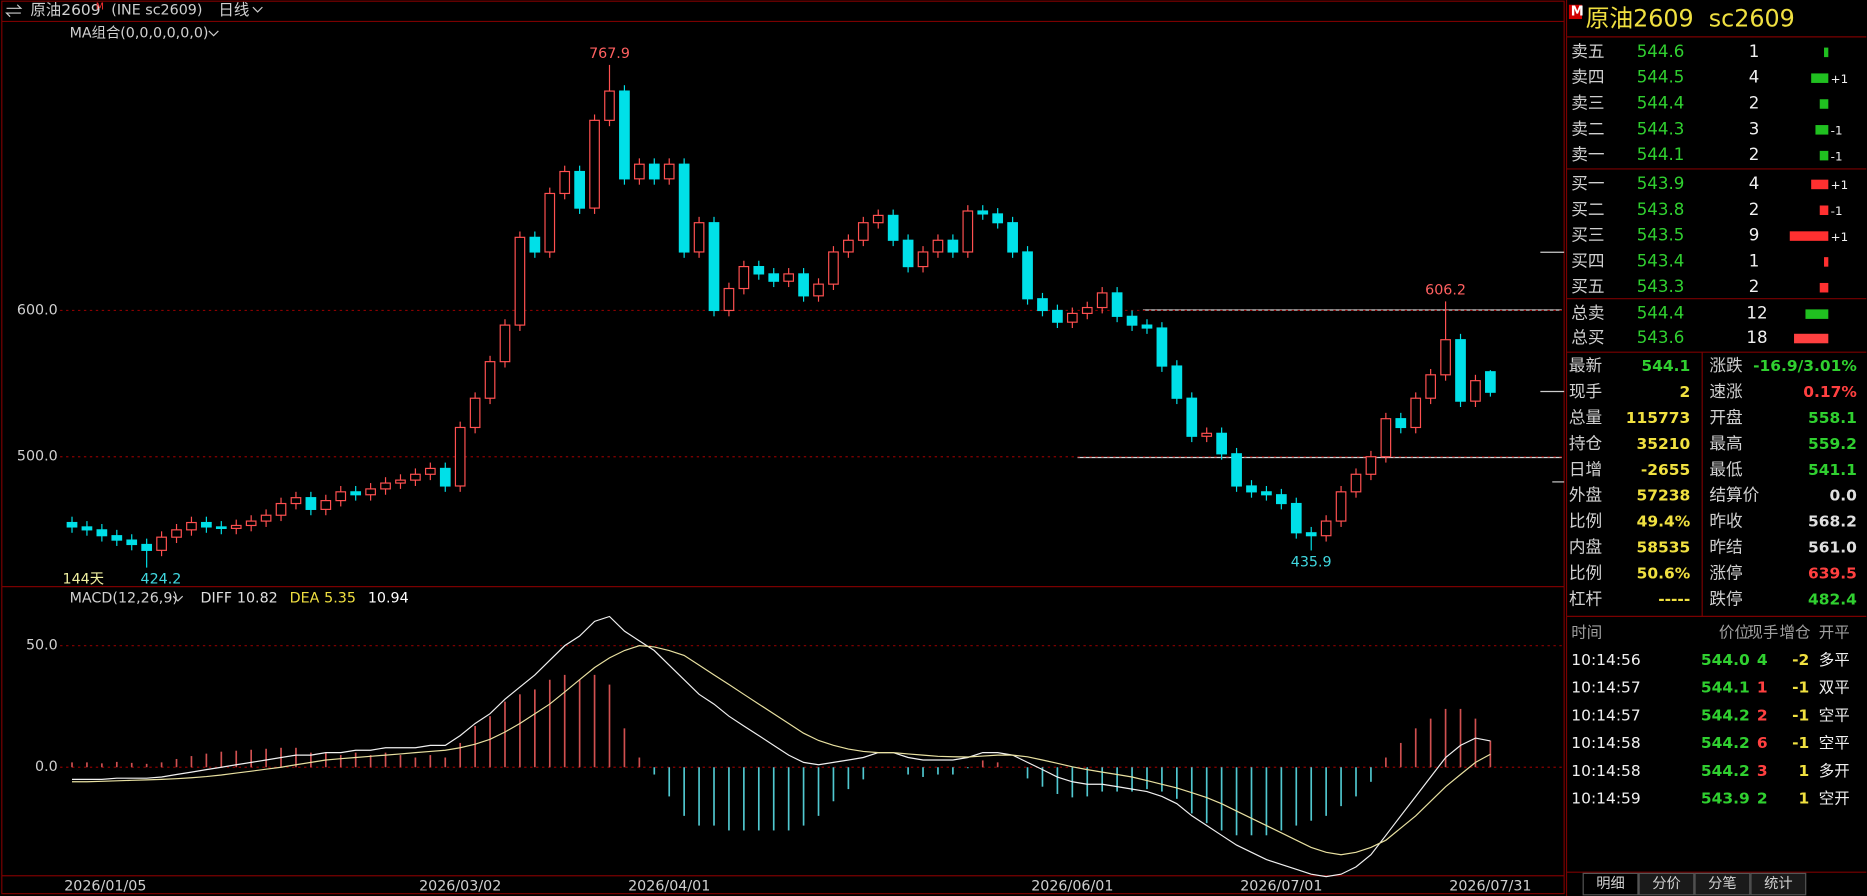  I want to click on stat-label: 内盘, so click(1585, 547).